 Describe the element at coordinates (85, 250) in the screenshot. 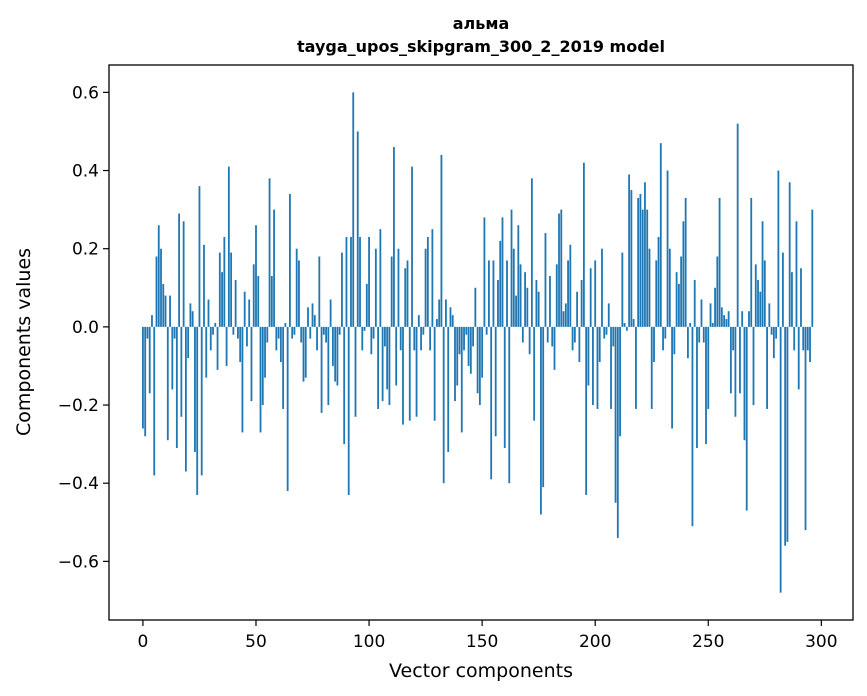

I see `y-tick-label: 0.2` at that location.